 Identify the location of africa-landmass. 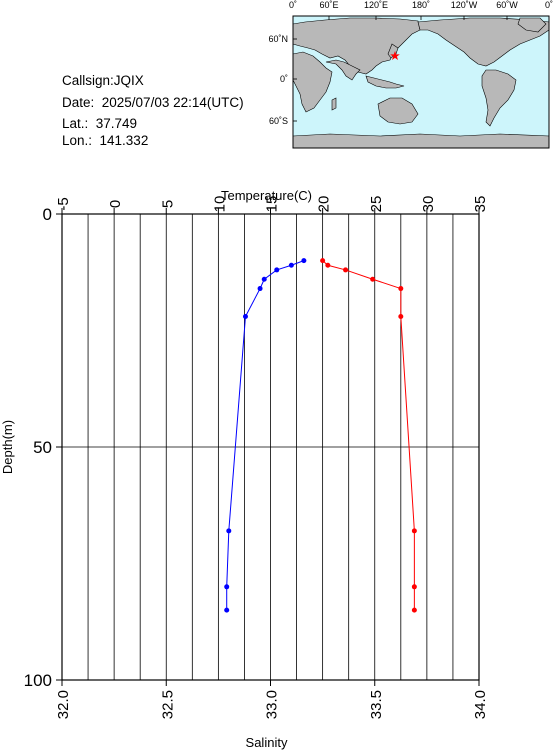
(312, 82).